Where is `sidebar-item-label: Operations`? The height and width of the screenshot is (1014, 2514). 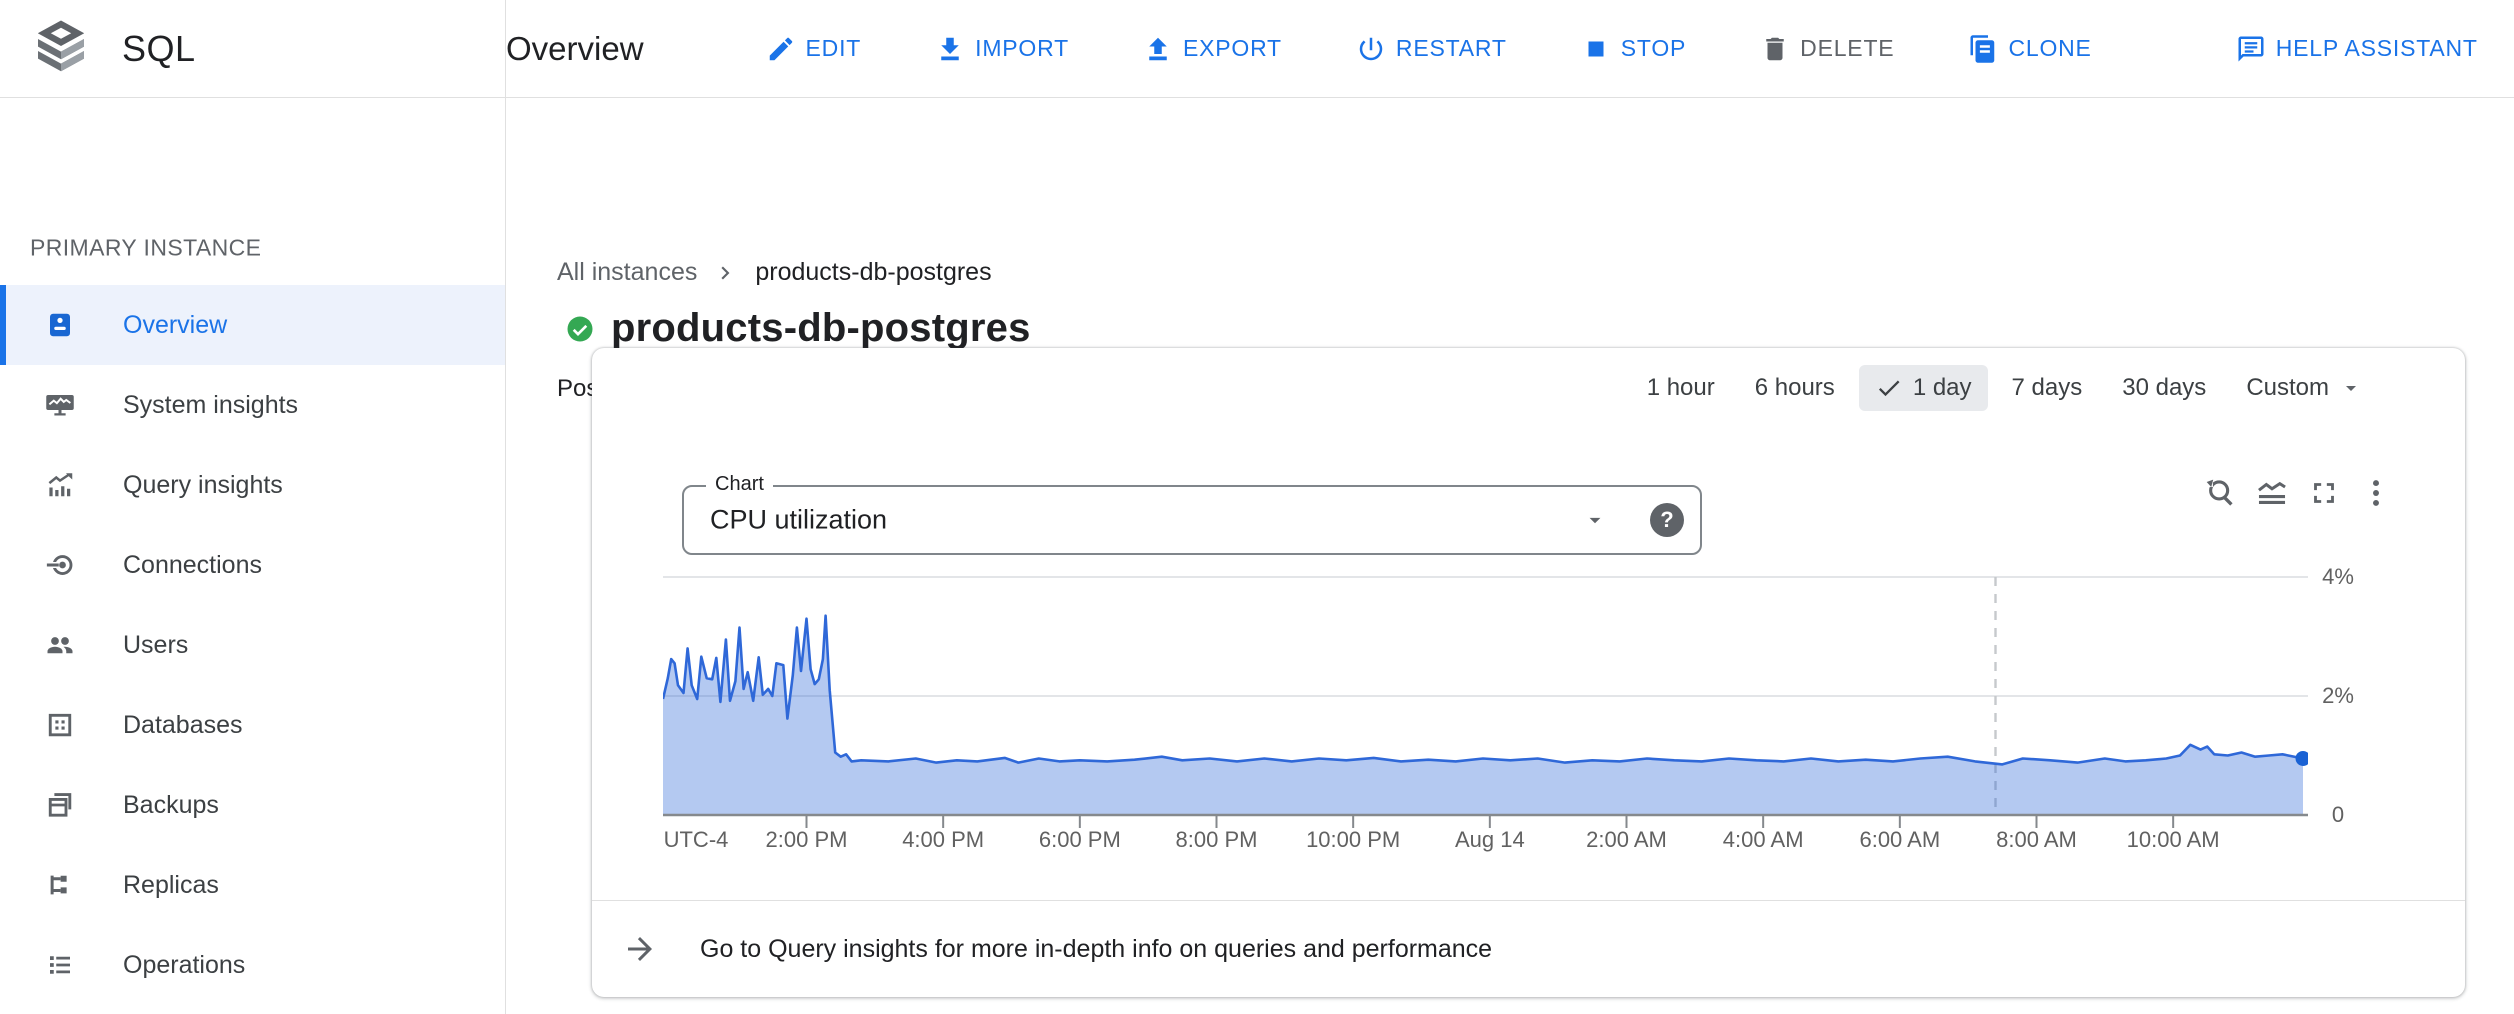
sidebar-item-label: Operations is located at coordinates (184, 964).